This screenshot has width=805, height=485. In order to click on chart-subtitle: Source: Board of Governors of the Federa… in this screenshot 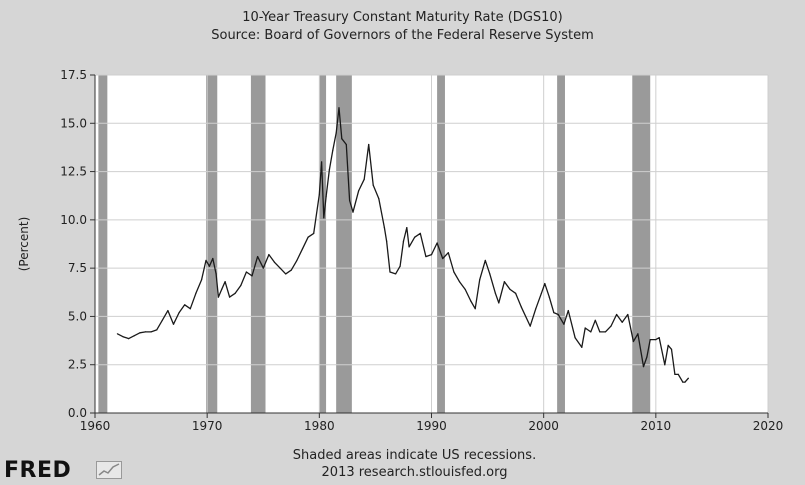, I will do `click(402, 35)`.